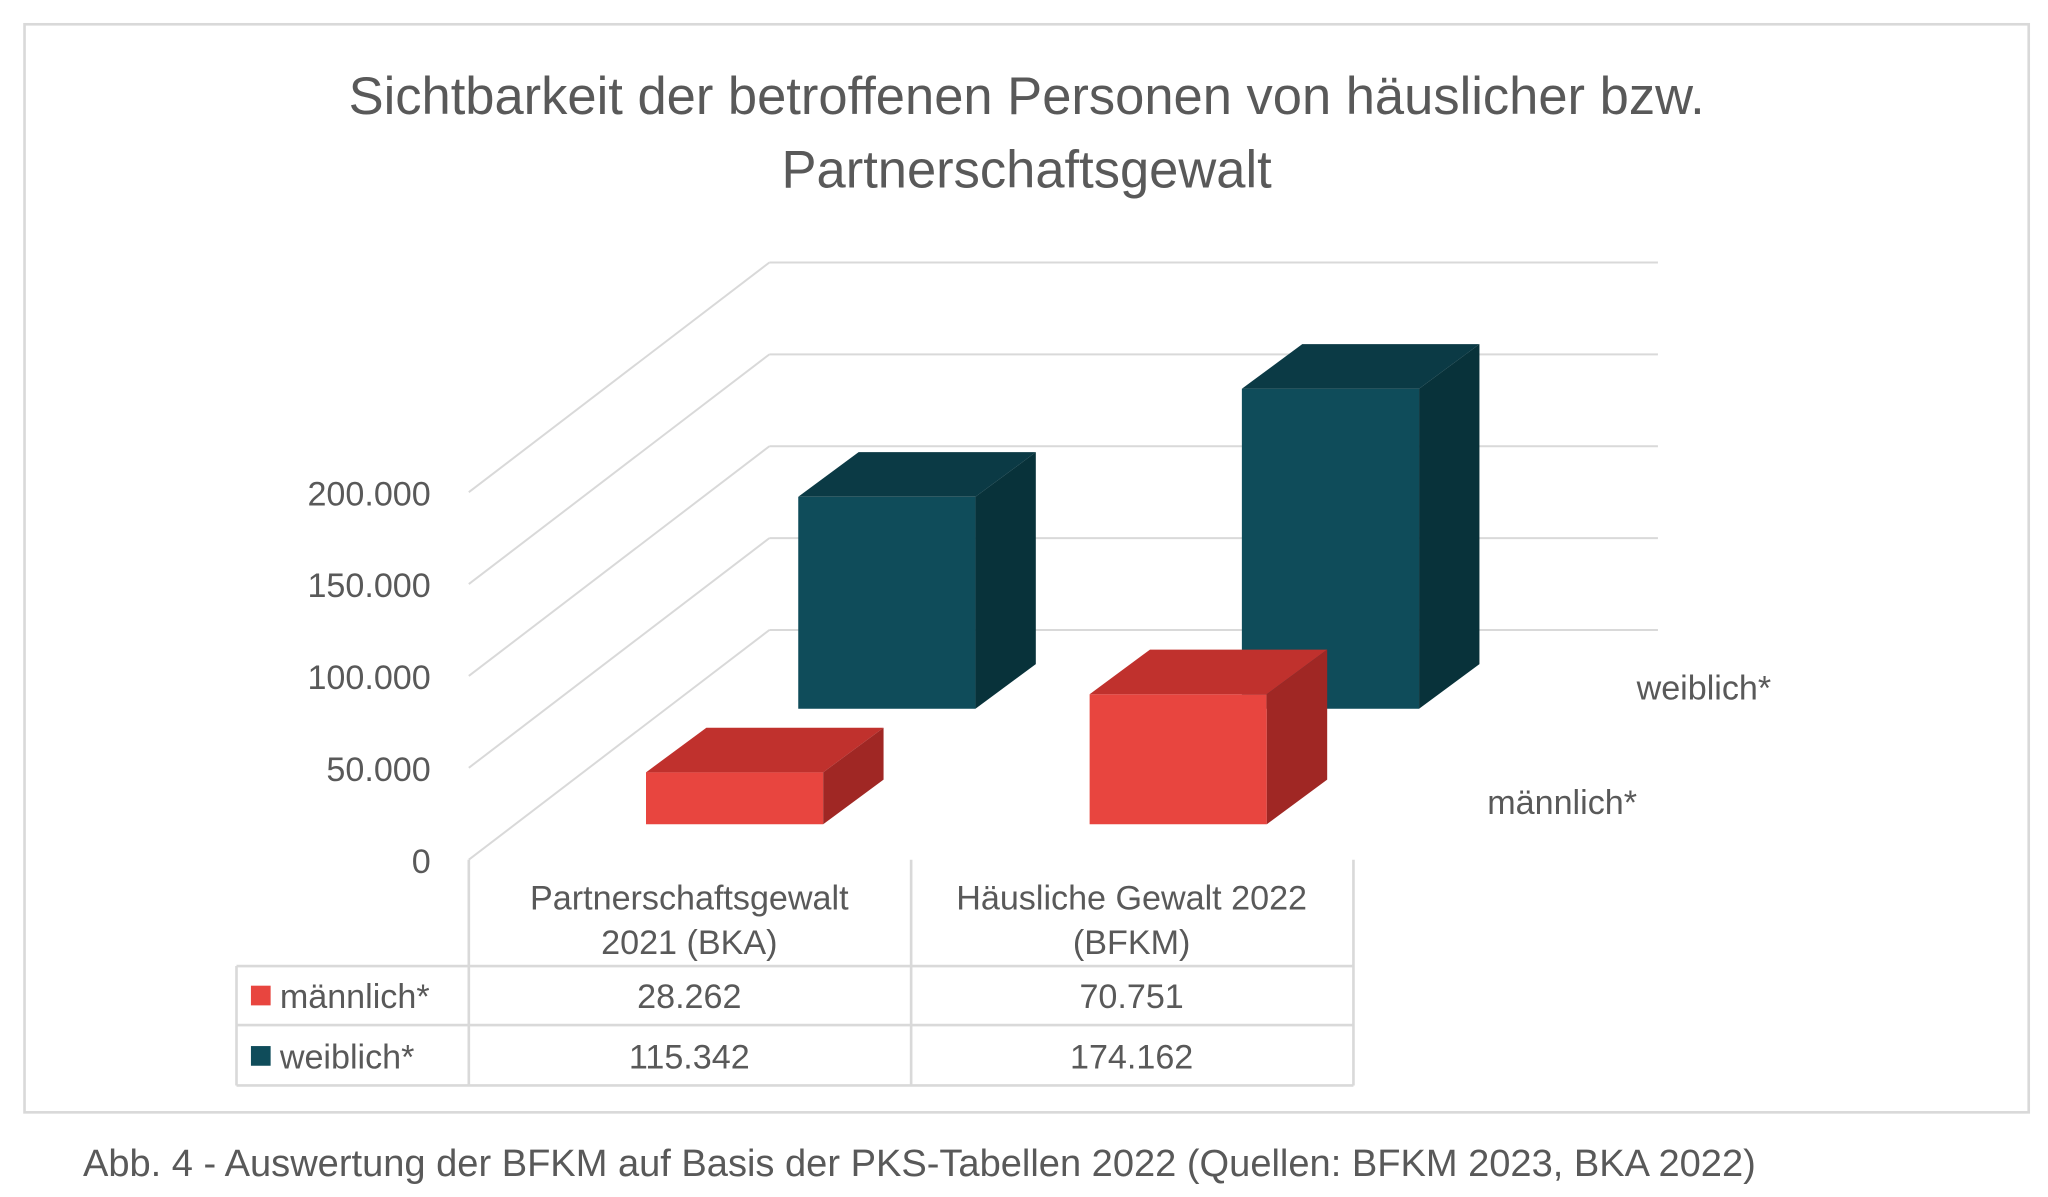 This screenshot has height=1197, width=2048. I want to click on legend-label: weiblich*, so click(347, 1057).